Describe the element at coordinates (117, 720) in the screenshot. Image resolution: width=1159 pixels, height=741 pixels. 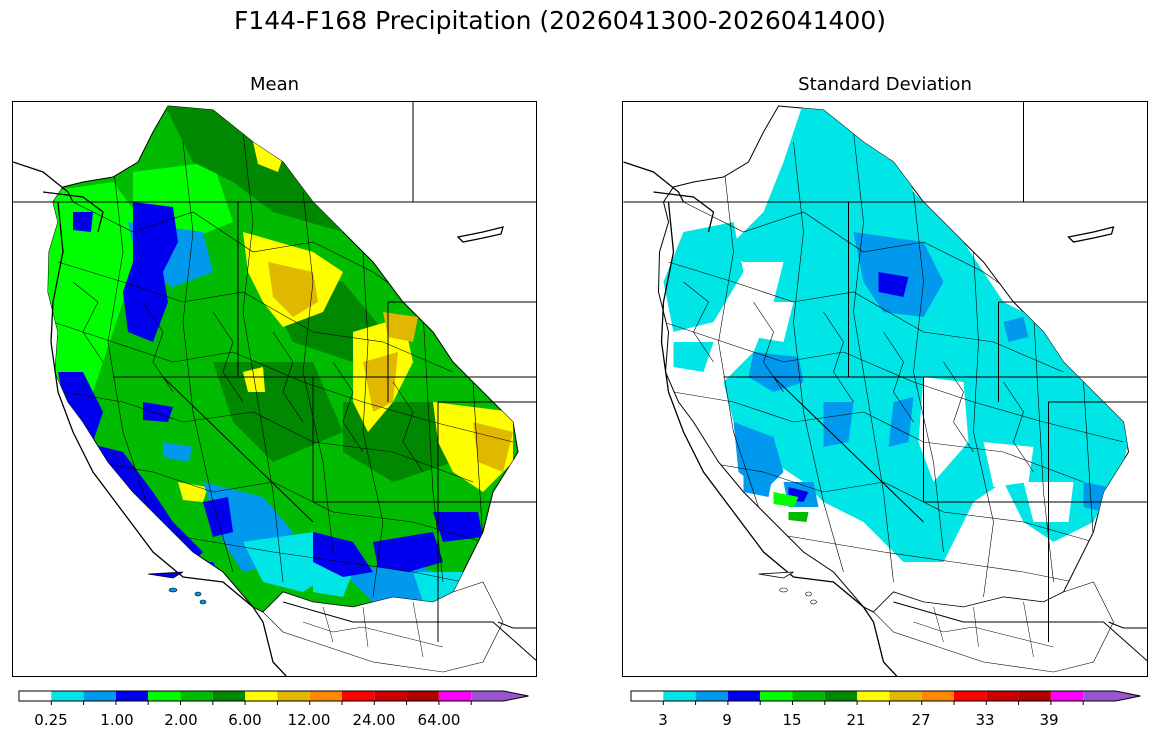
I see `mean-tick-label: 1.00` at that location.